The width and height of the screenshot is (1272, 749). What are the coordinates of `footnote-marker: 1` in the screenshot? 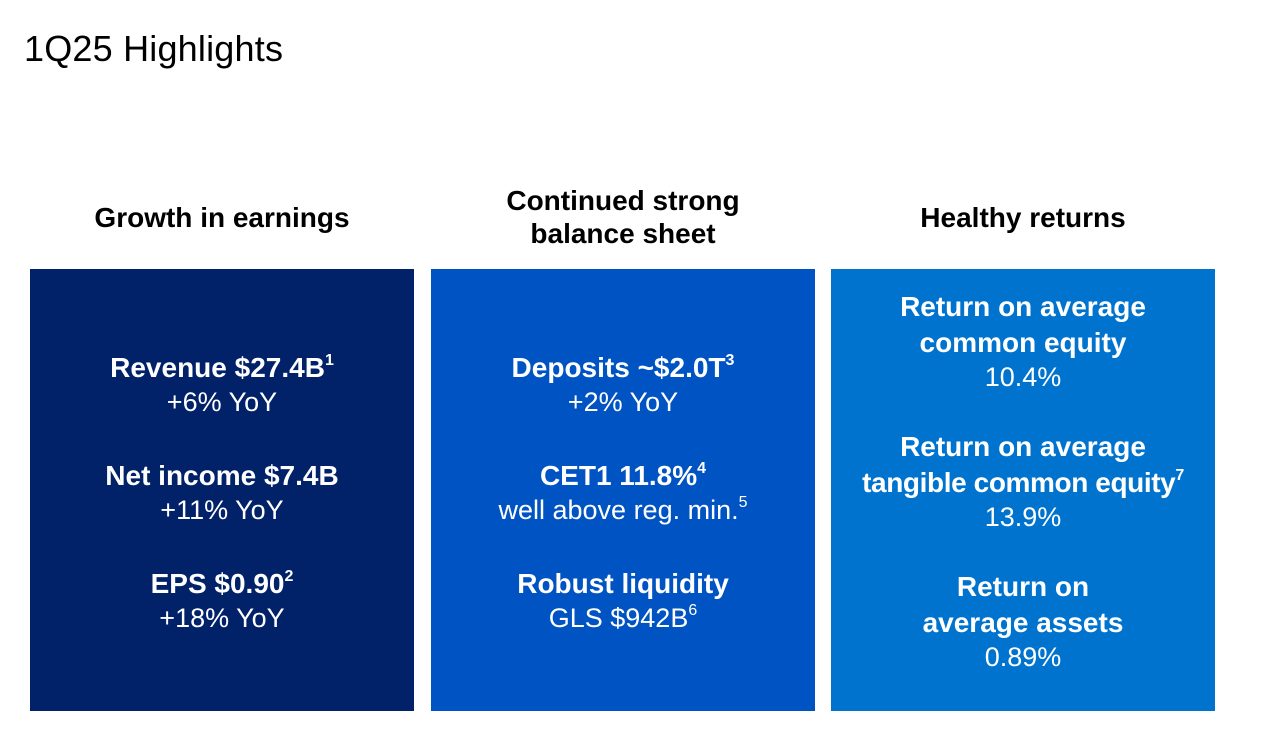 It's located at (329, 360).